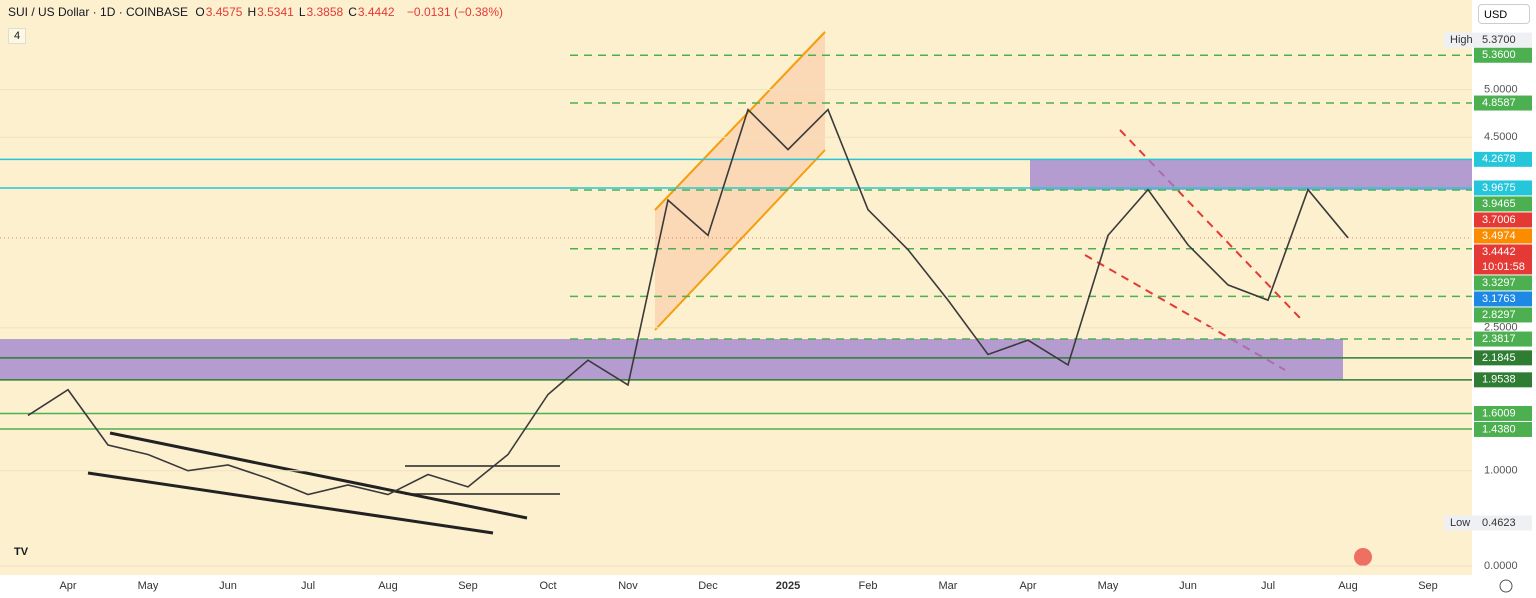 The image size is (1536, 598). Describe the element at coordinates (1501, 471) in the screenshot. I see `y-tick-label: 1.0000` at that location.